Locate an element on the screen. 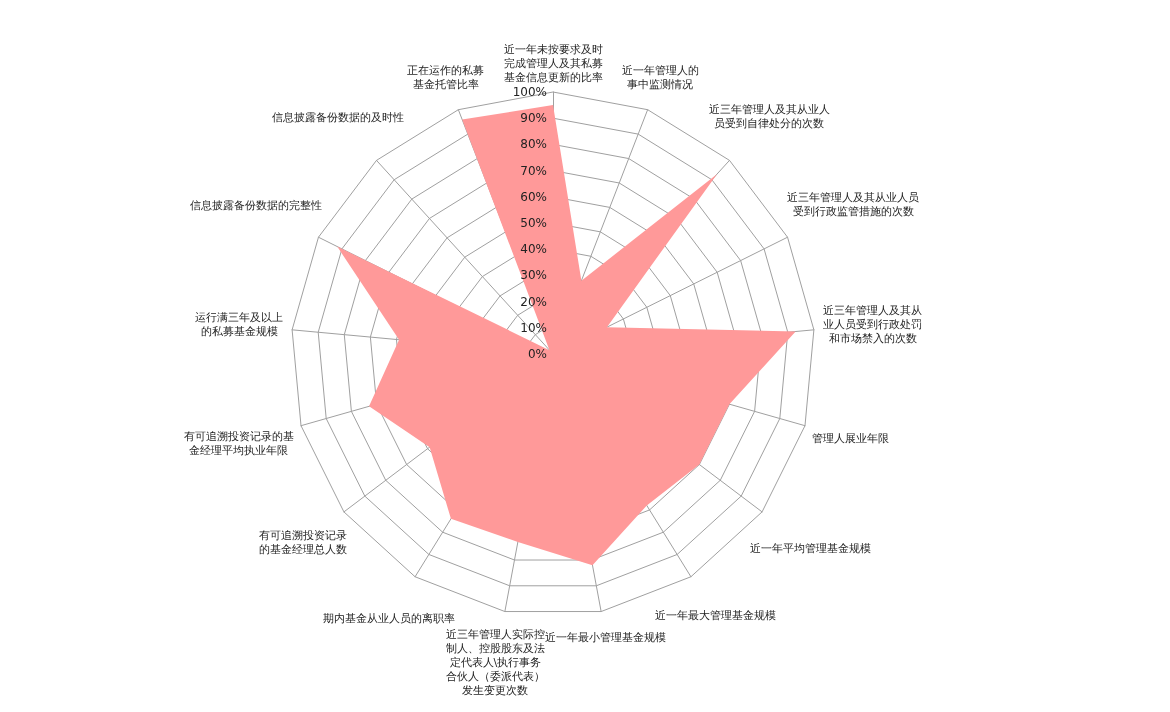 Image resolution: width=1170 pixels, height=712 pixels. spoke-label: 信息披露备份数据的完整性 is located at coordinates (255, 206).